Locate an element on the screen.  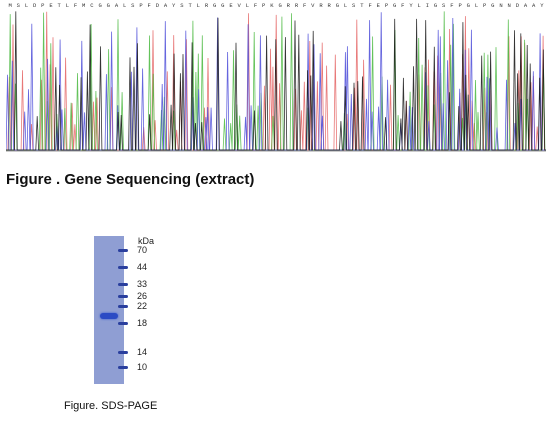
sequencing-figure-title: Figure . Gene Sequencing (extract) is located at coordinates (130, 179).